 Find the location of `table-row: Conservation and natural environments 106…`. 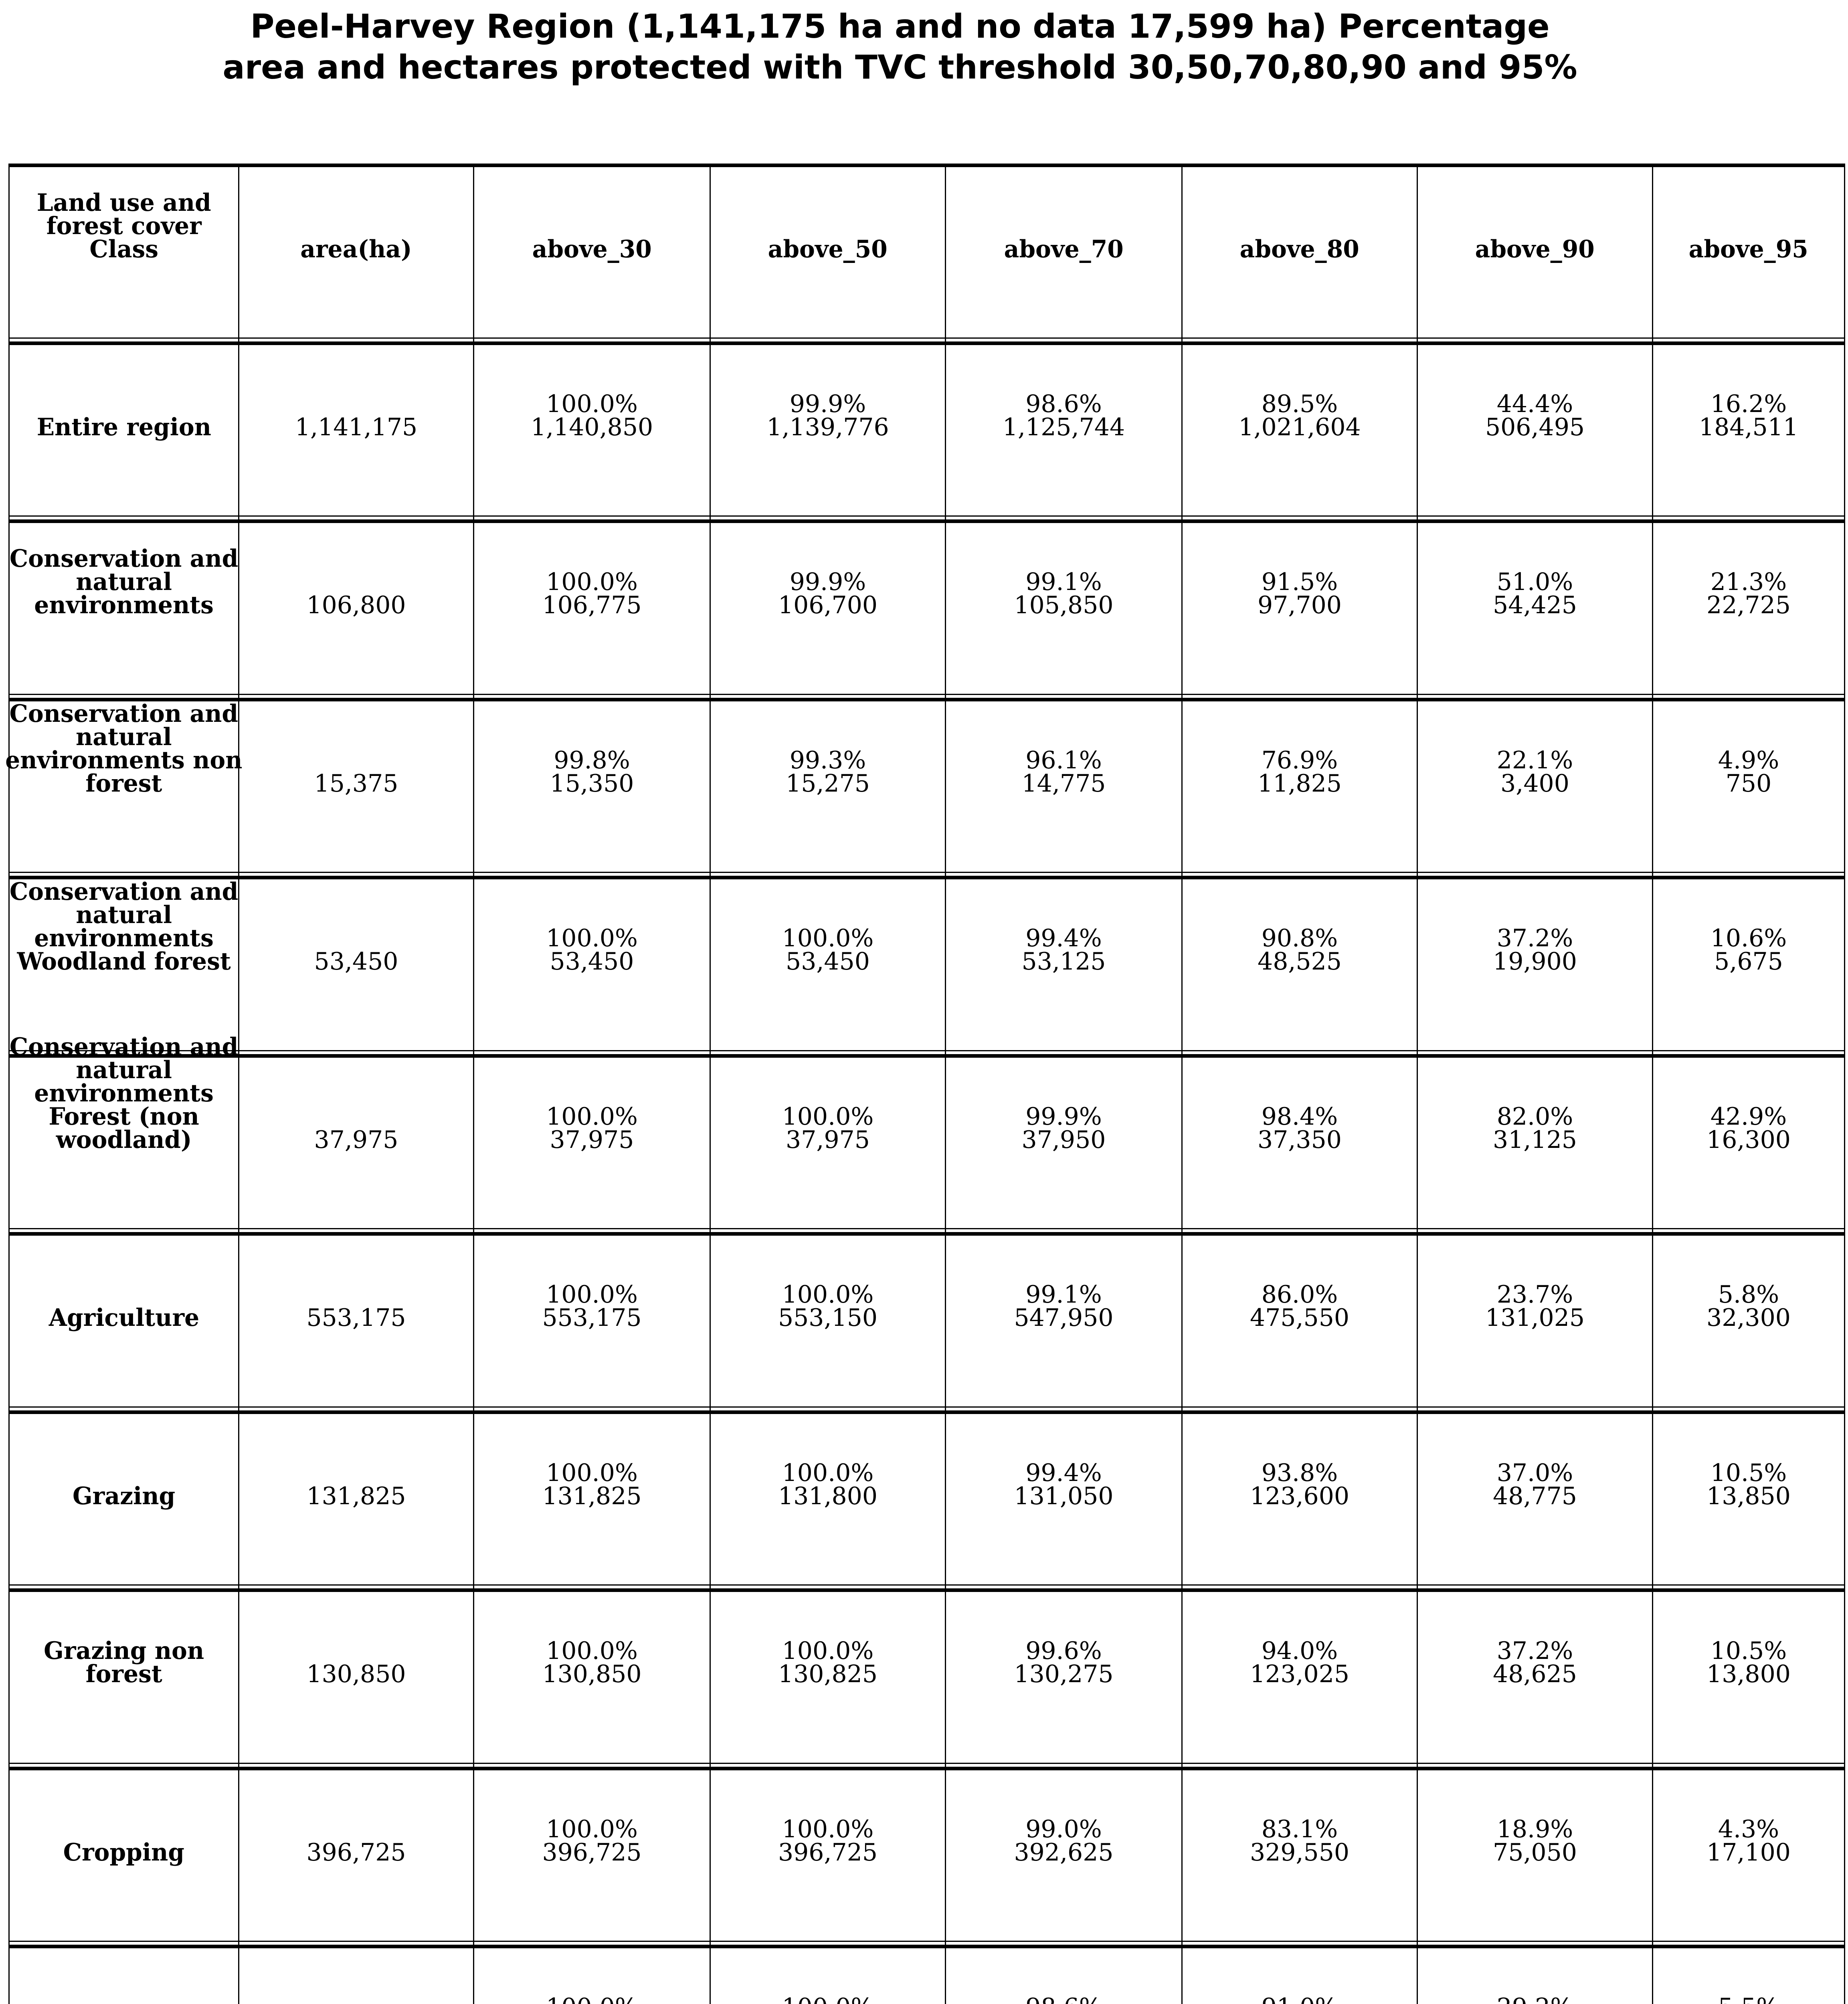

table-row: Conservation and natural environments 106… is located at coordinates (927, 612).